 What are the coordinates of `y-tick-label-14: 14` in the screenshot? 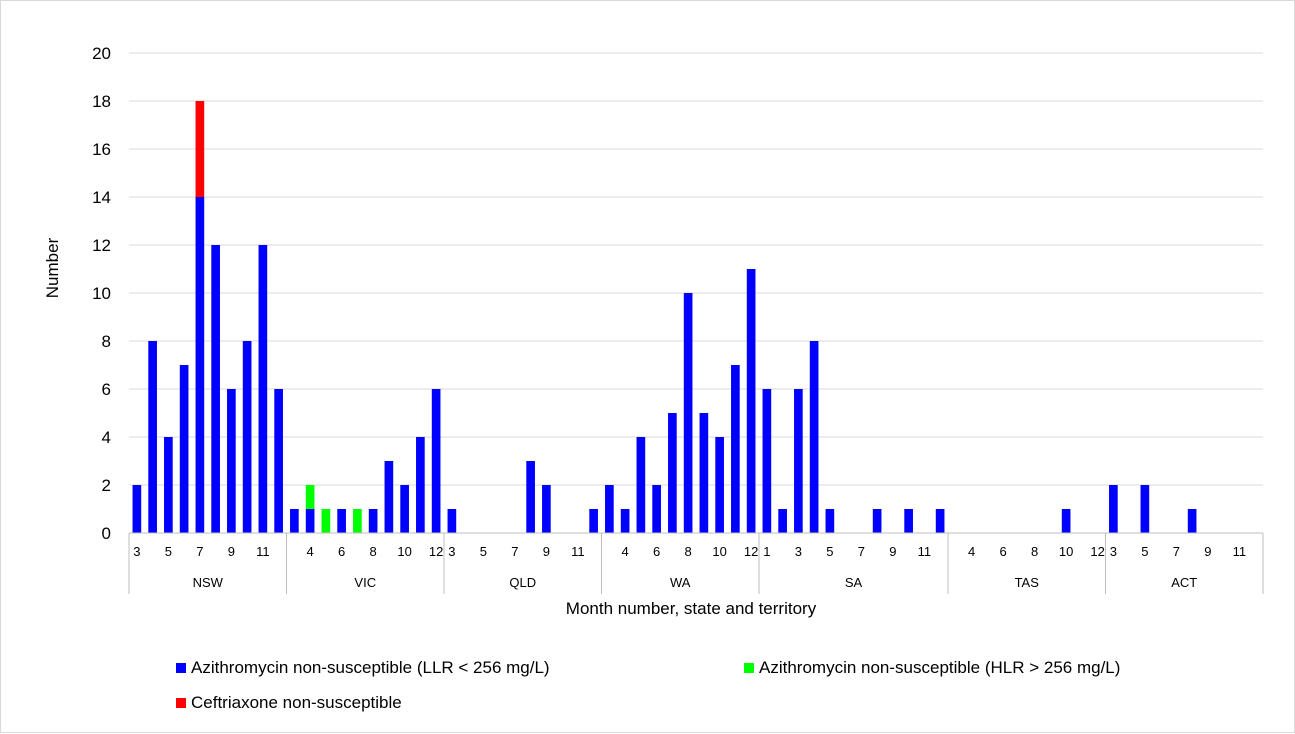 It's located at (101, 197).